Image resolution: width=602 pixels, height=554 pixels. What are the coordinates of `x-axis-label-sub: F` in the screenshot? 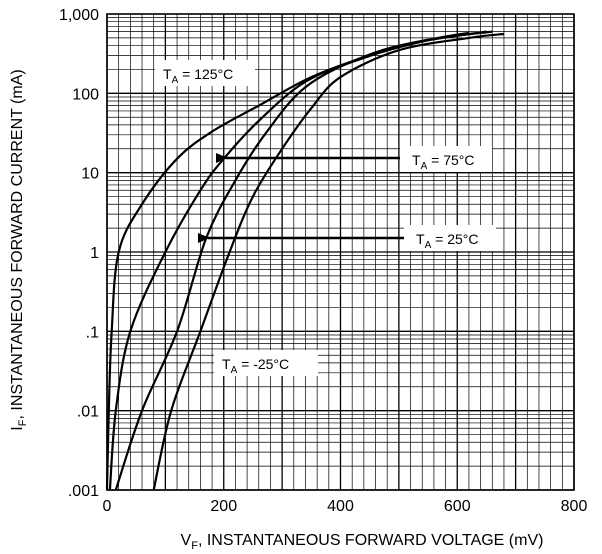 It's located at (194, 546).